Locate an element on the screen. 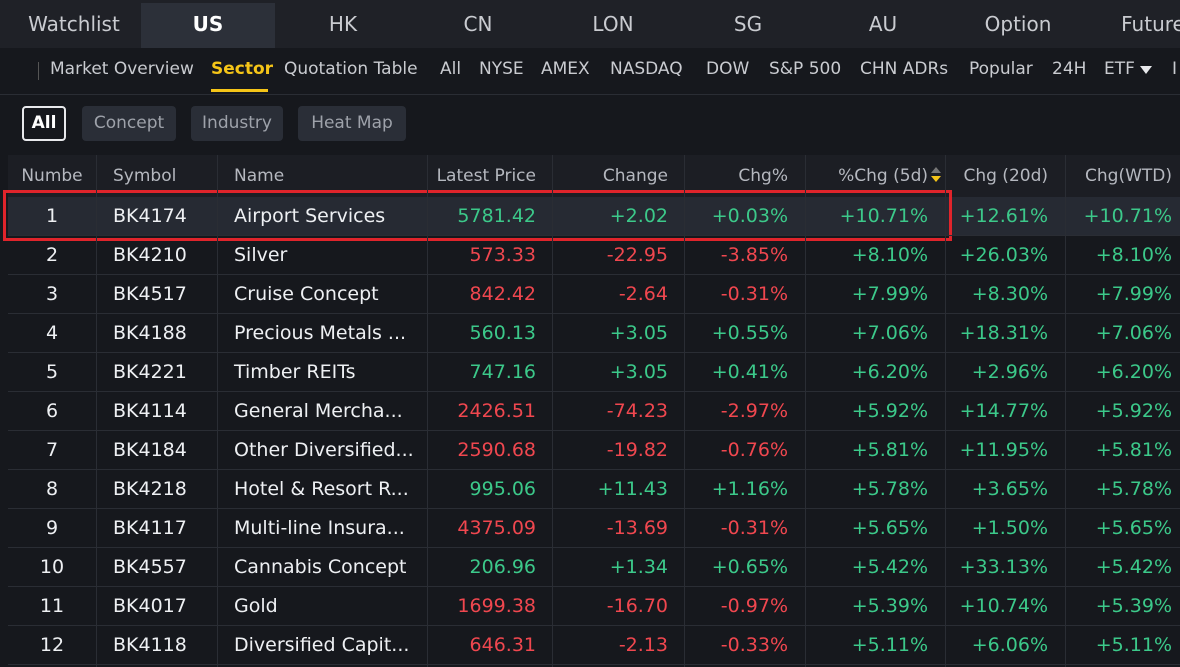 This screenshot has height=667, width=1180. sub-tab: Sector is located at coordinates (242, 69).